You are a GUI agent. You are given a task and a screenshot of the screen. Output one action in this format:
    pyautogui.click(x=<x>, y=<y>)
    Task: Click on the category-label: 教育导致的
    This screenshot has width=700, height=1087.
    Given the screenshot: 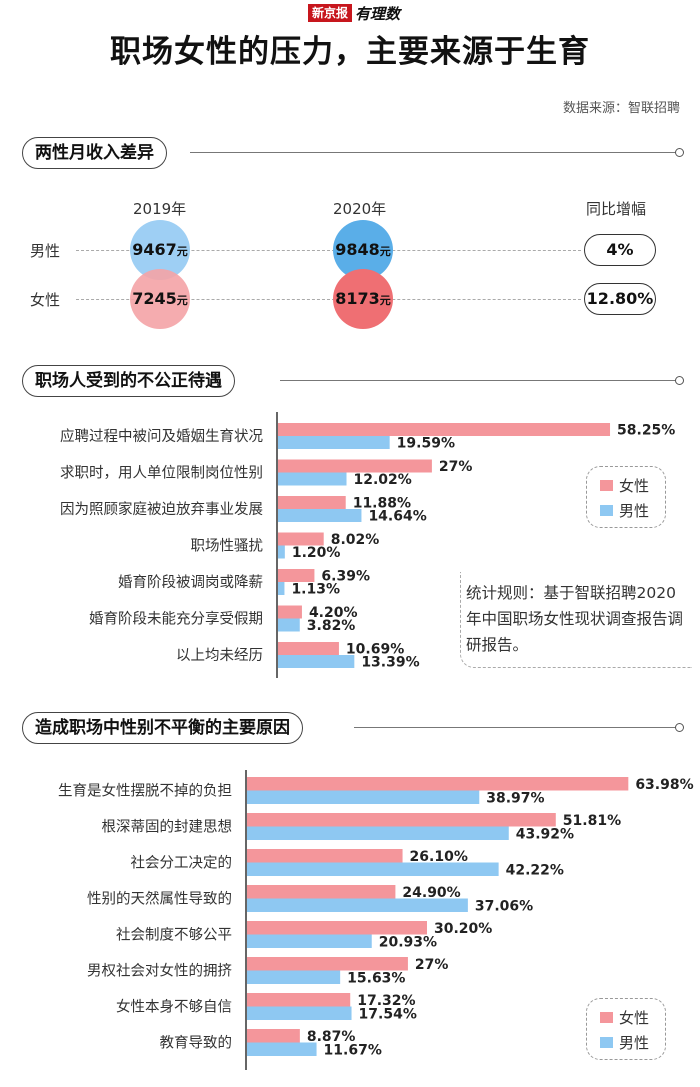 What is the action you would take?
    pyautogui.click(x=196, y=1043)
    